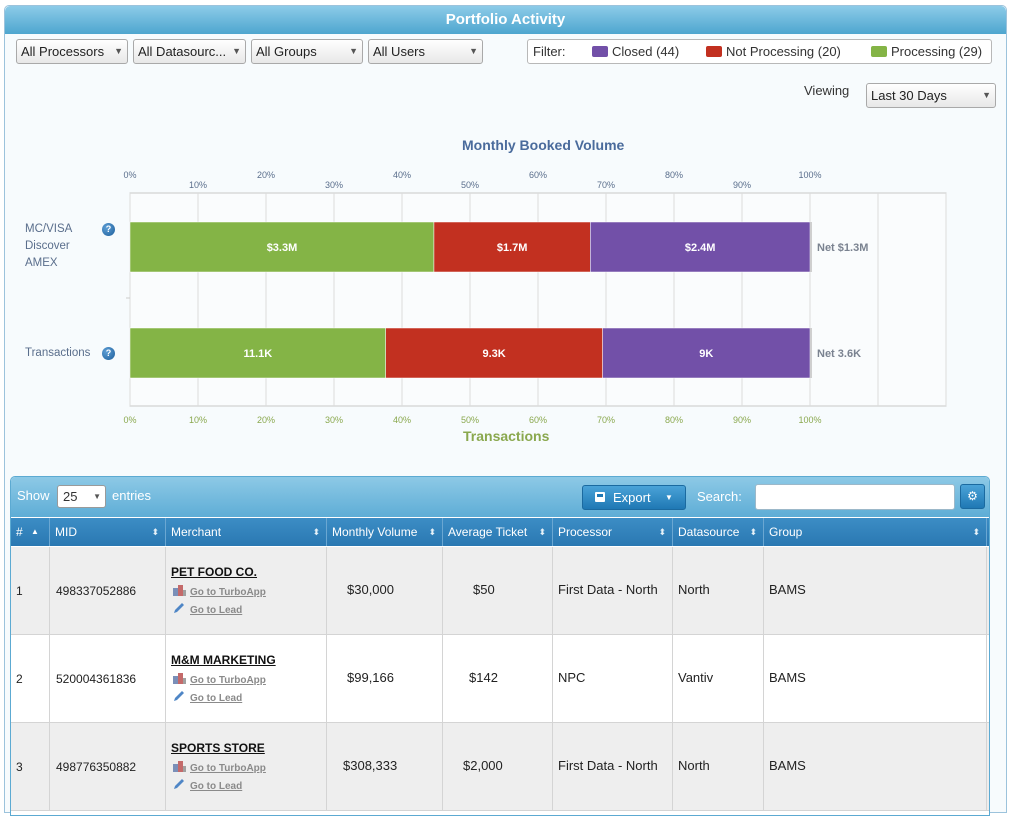  What do you see at coordinates (505, 20) in the screenshot?
I see `panel-title: Portfolio Activity` at bounding box center [505, 20].